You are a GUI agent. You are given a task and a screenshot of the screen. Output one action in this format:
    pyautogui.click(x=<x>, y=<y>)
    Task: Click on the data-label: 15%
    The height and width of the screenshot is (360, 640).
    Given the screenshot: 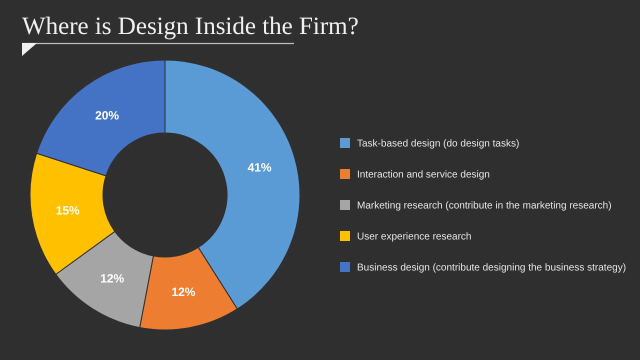 What is the action you would take?
    pyautogui.click(x=68, y=211)
    